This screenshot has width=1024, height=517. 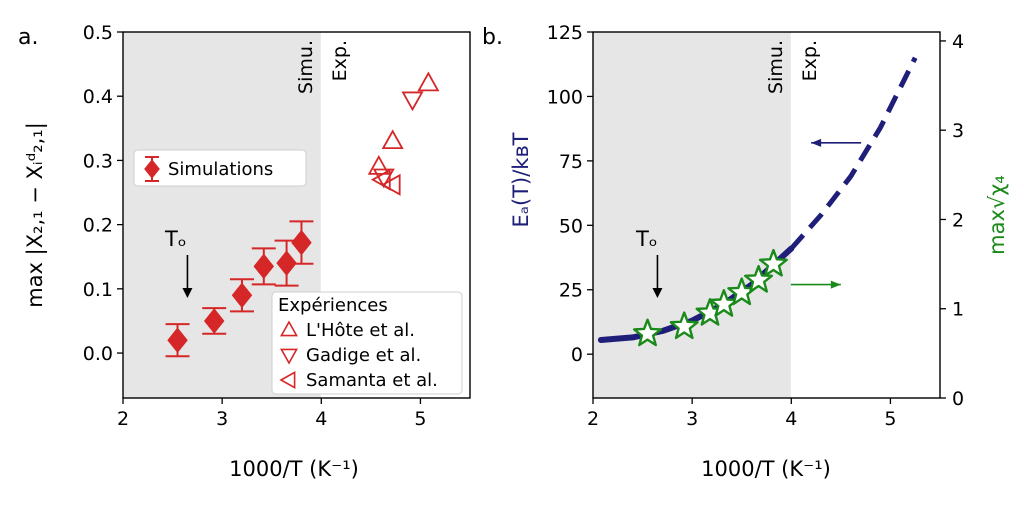 I want to click on y2-tick-label: 3, so click(x=958, y=131).